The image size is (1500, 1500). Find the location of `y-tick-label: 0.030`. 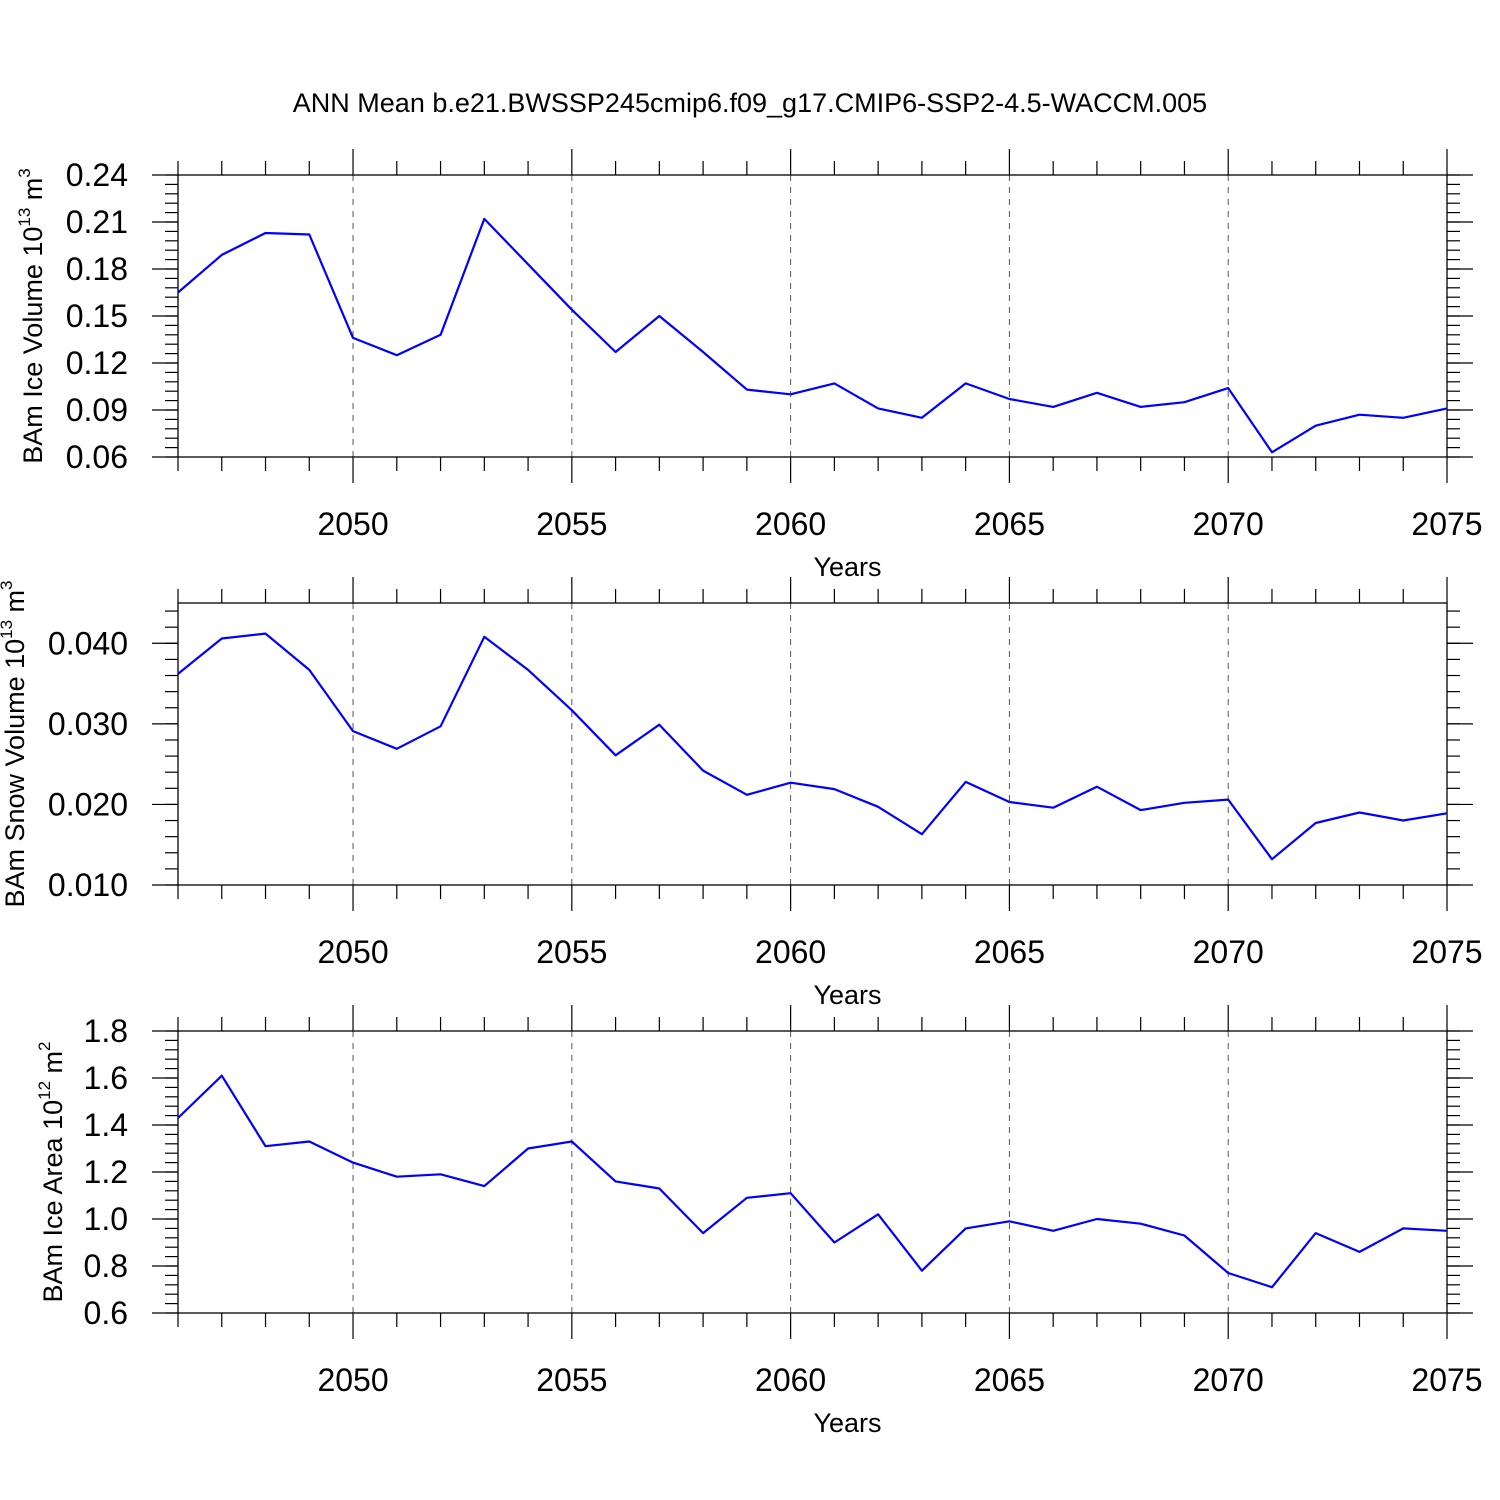

y-tick-label: 0.030 is located at coordinates (88, 724).